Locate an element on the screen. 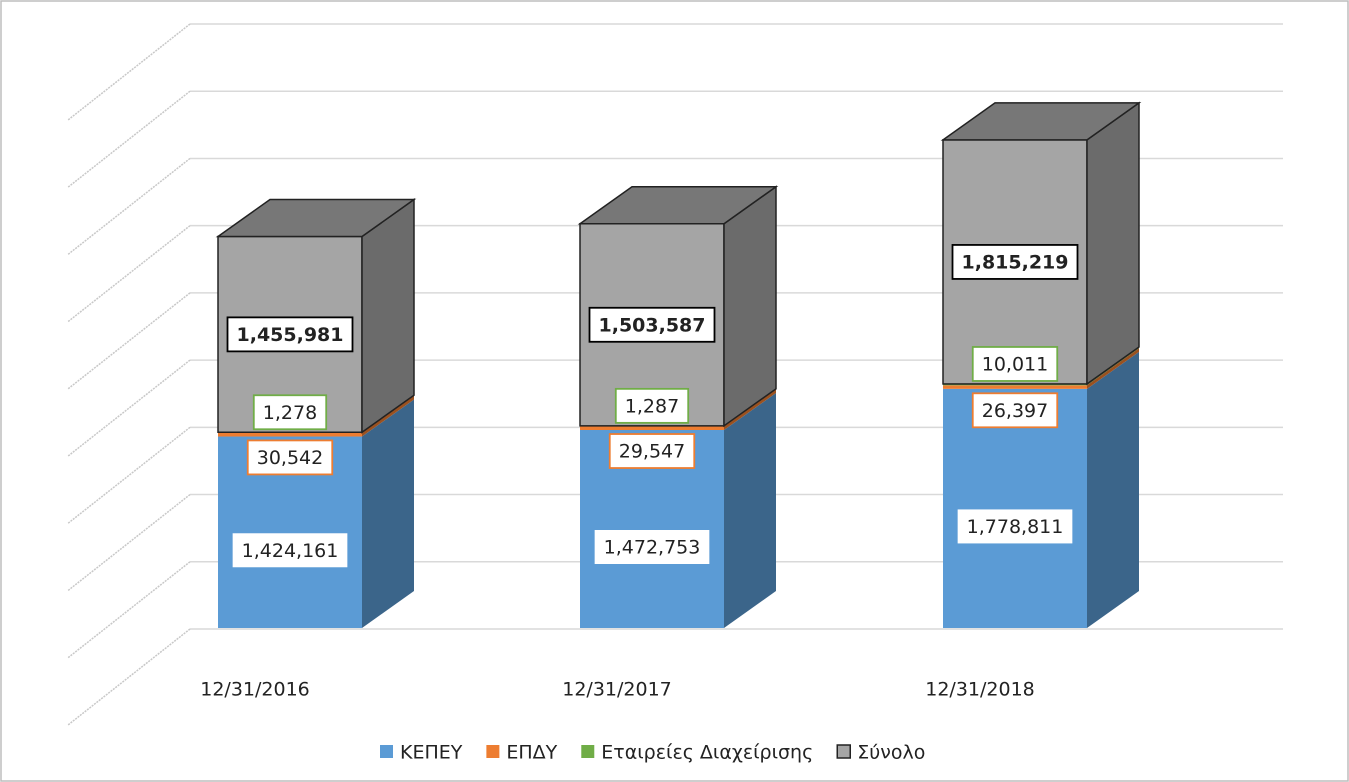 Image resolution: width=1349 pixels, height=782 pixels. data-label-text: 1,778,811 is located at coordinates (1015, 527).